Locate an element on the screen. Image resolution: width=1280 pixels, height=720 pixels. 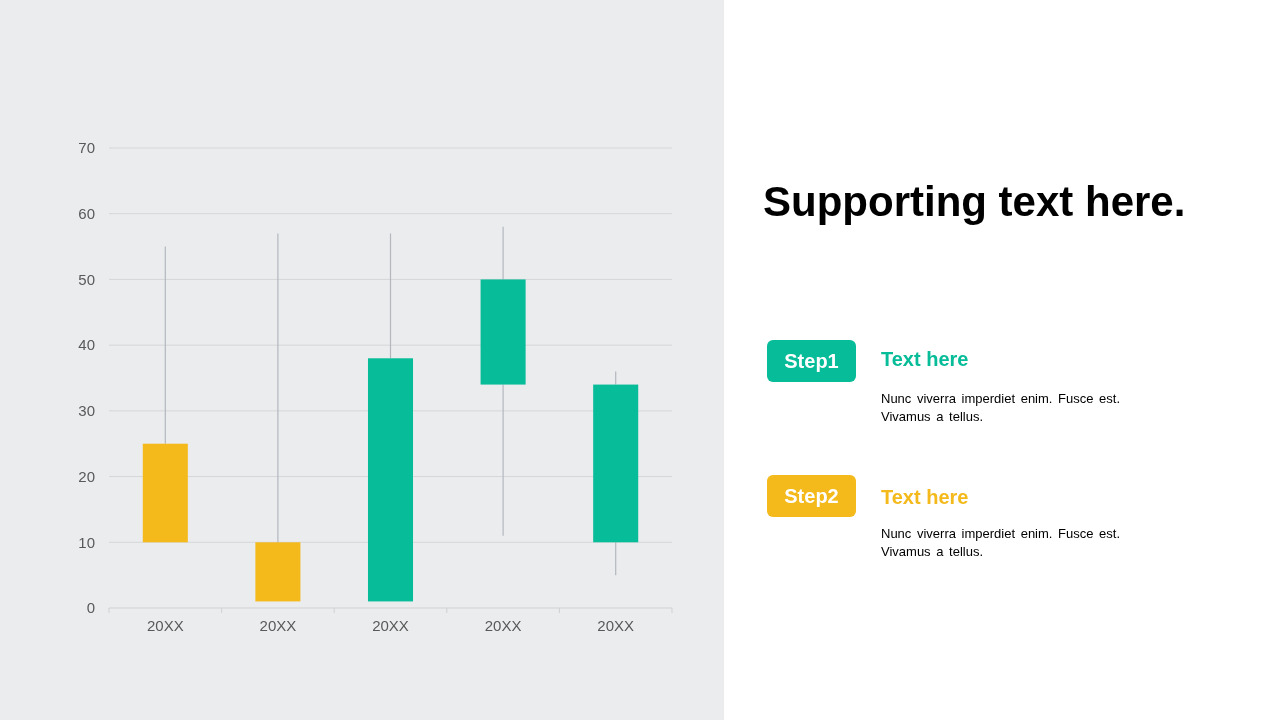
y-tick-label: 70 is located at coordinates (86, 148).